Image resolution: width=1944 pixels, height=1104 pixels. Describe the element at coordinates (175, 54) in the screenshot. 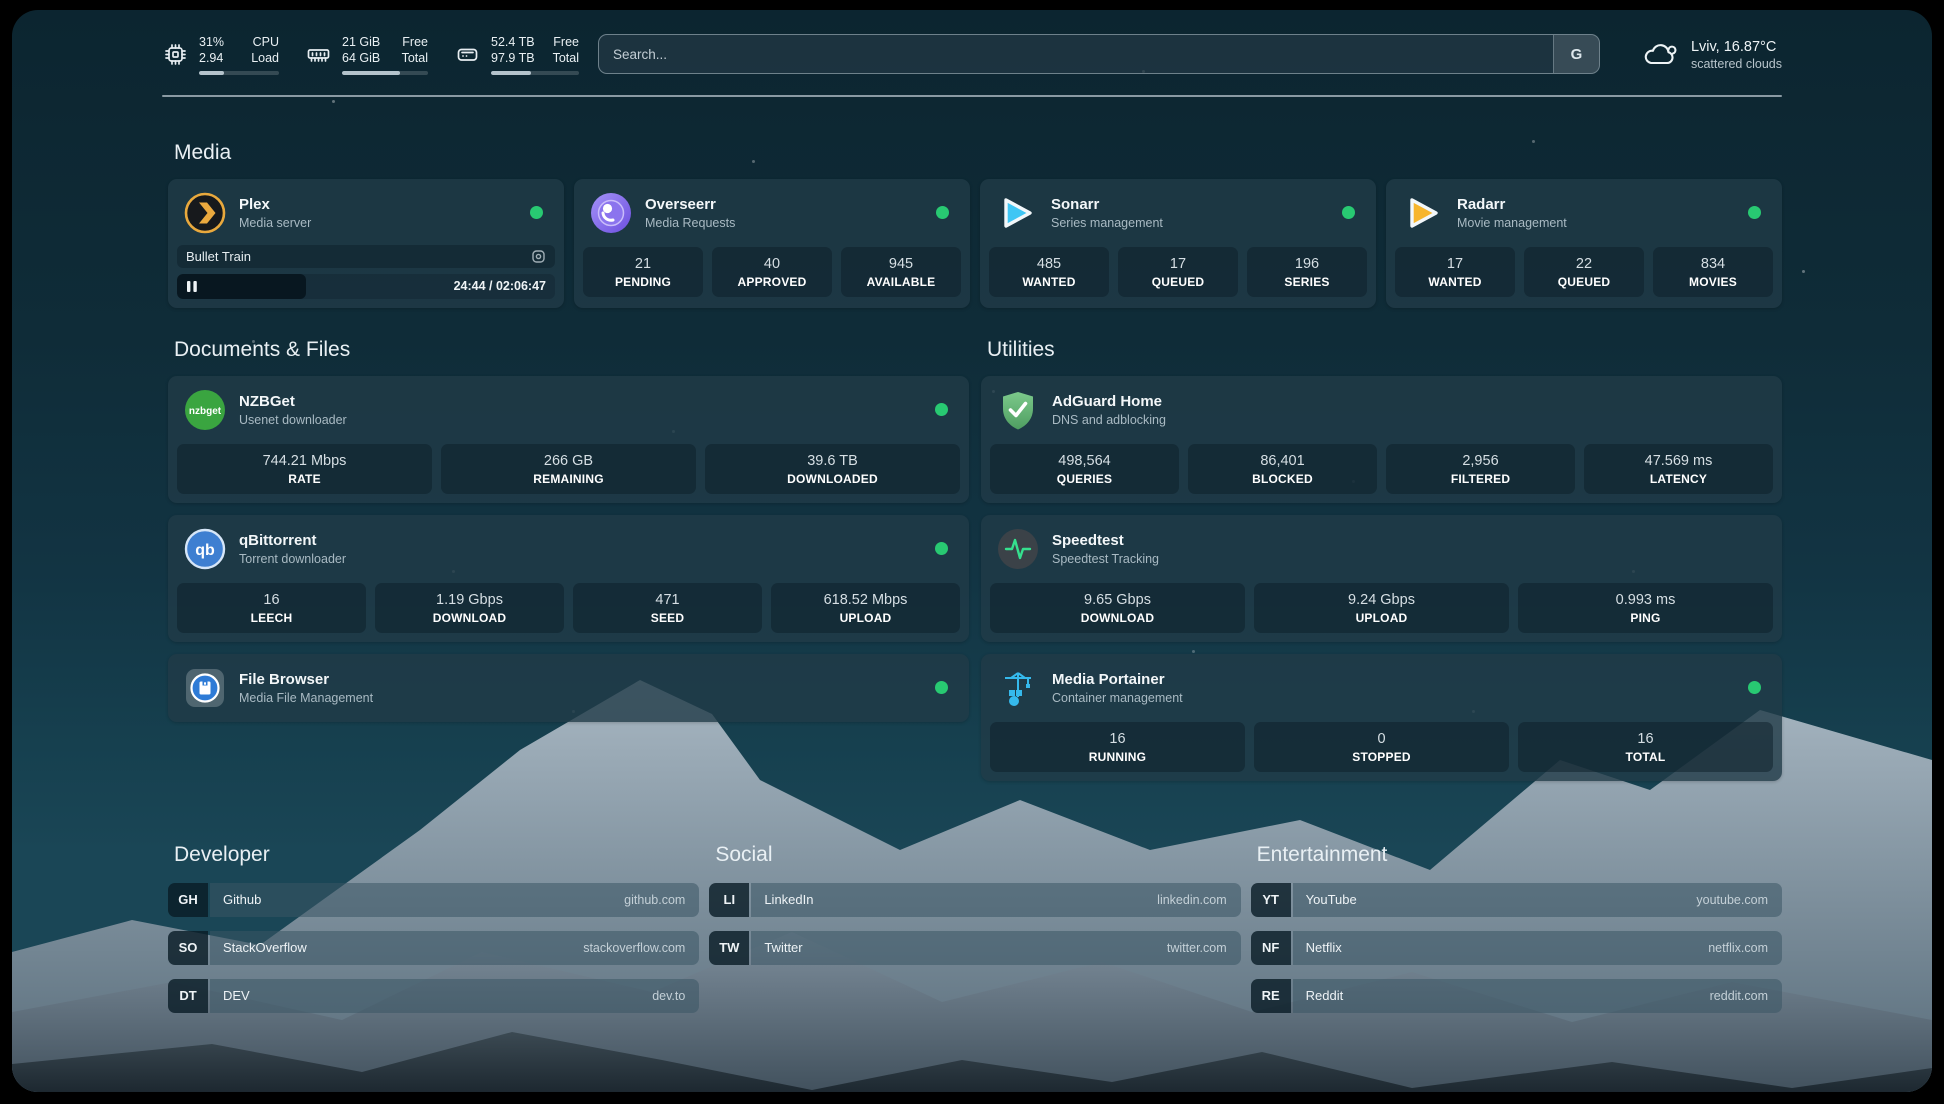

I see `cpu-chip-icon` at that location.